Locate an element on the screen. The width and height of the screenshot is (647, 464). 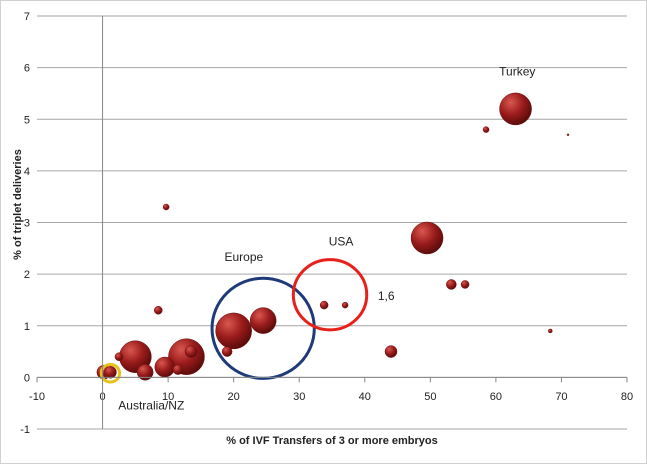
x-tick-label: 20 is located at coordinates (234, 397).